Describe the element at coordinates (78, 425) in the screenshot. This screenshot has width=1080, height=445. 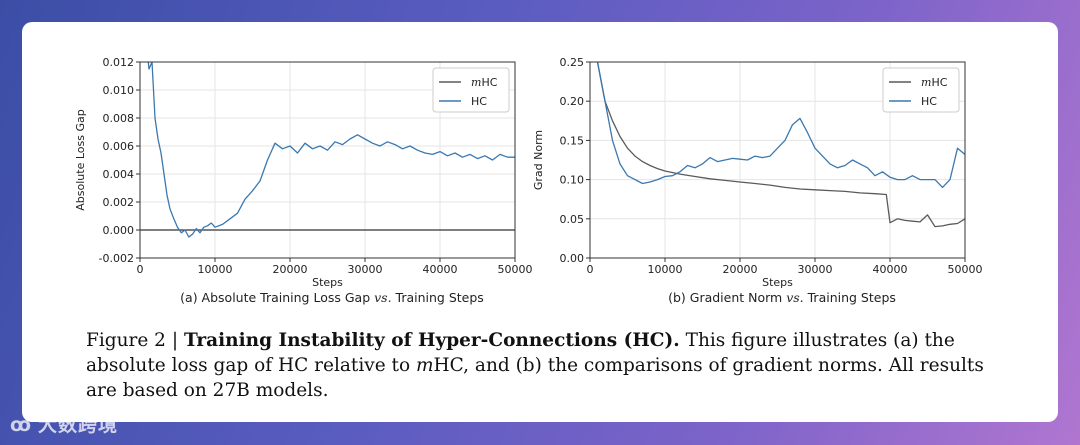
I see `watermark-text: 大数跨境` at that location.